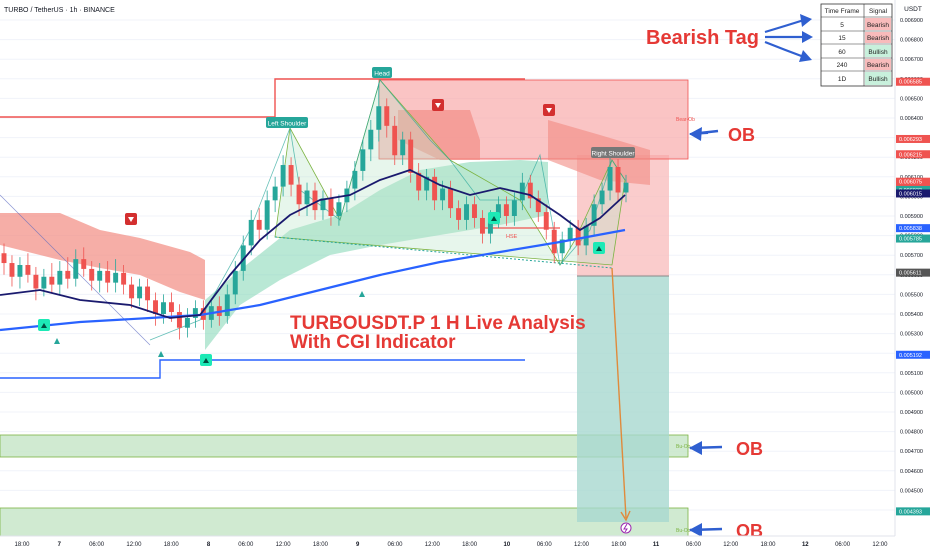  What do you see at coordinates (262, 98) in the screenshot?
I see `resistance-line` at bounding box center [262, 98].